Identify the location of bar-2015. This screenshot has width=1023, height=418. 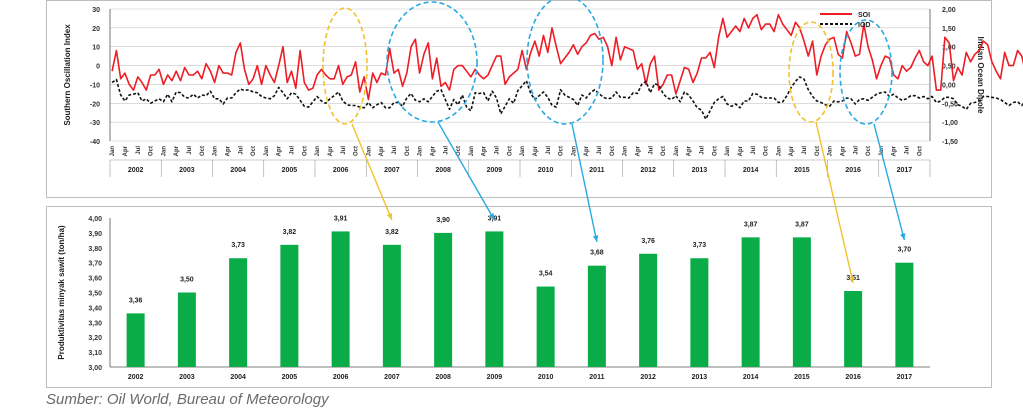
(801, 302).